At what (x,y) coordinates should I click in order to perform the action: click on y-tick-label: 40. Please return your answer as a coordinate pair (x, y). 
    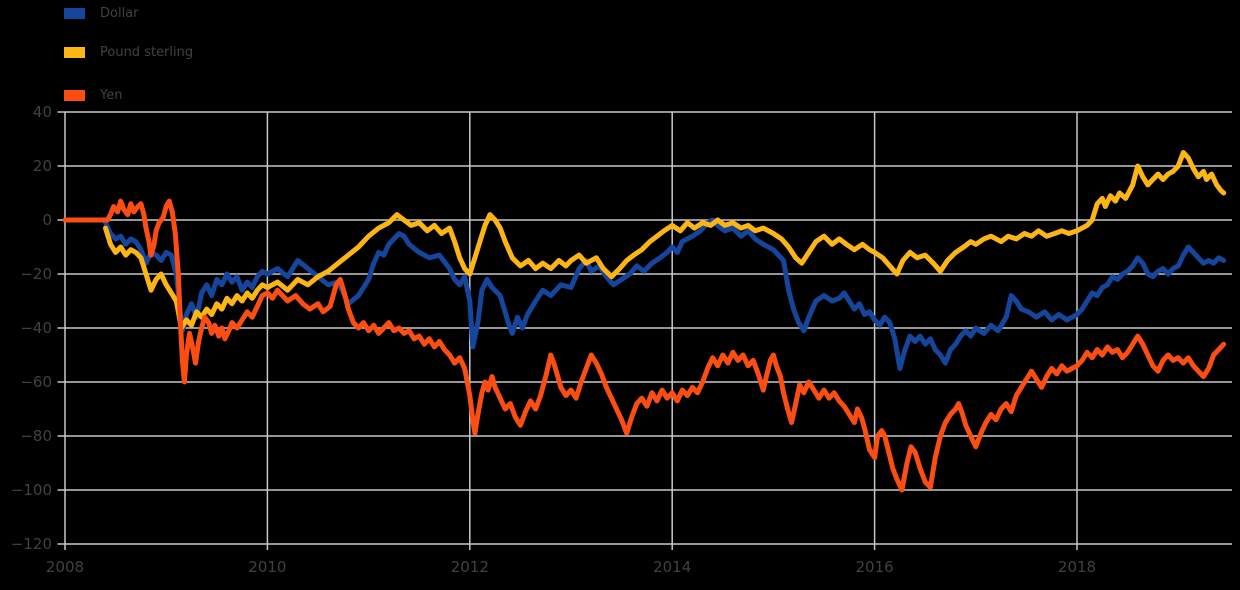
    Looking at the image, I should click on (42, 112).